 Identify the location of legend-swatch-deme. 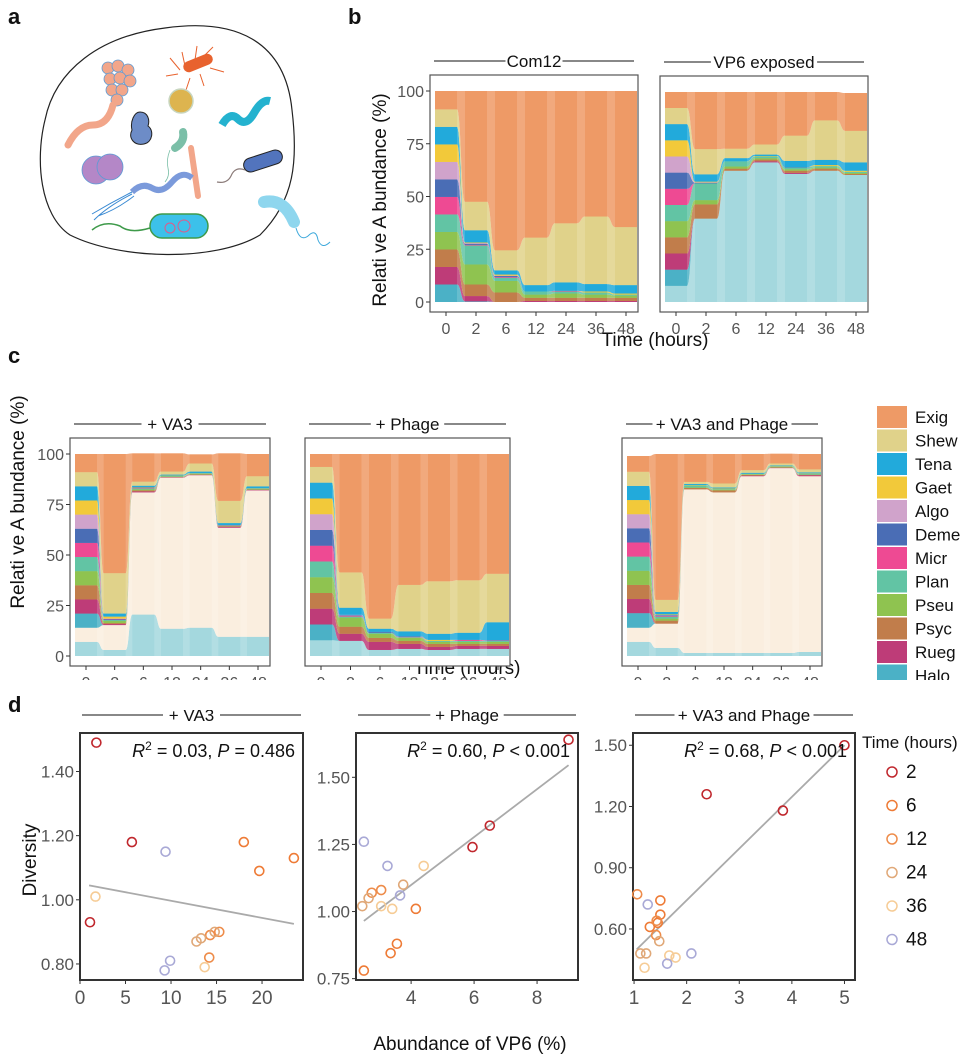
(892, 534).